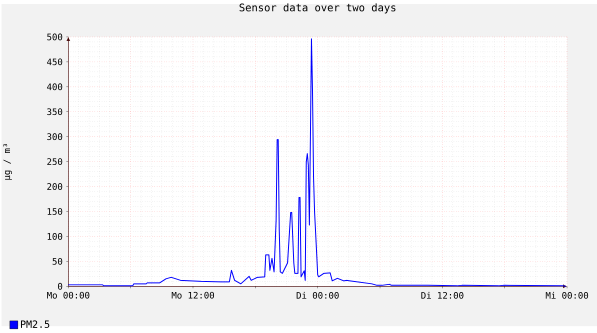 The height and width of the screenshot is (333, 597). What do you see at coordinates (54, 62) in the screenshot?
I see `y-tick-label: 450` at bounding box center [54, 62].